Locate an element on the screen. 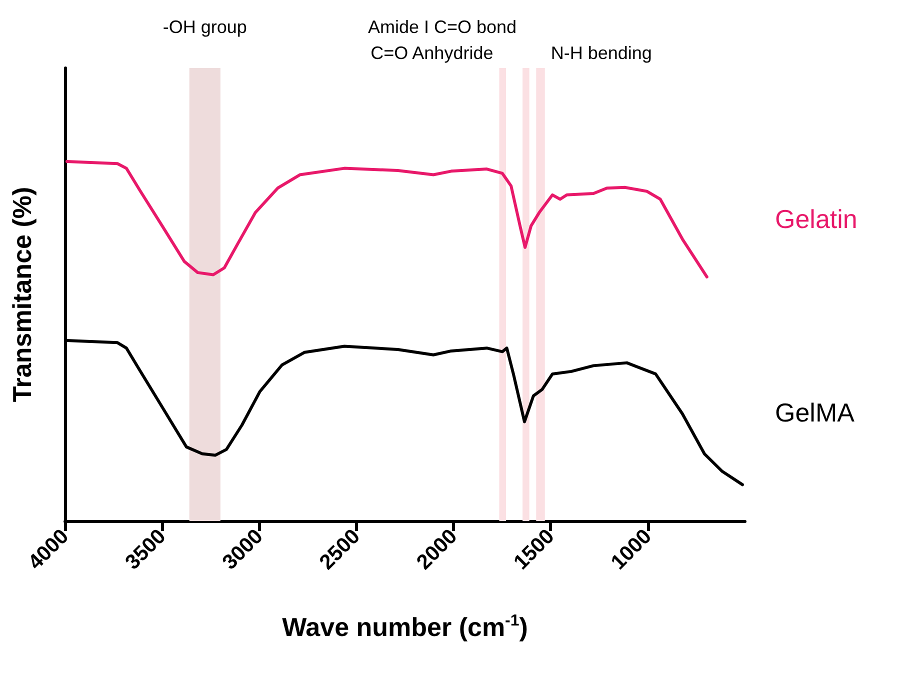 The height and width of the screenshot is (687, 898). band-label: N-H bending is located at coordinates (601, 53).